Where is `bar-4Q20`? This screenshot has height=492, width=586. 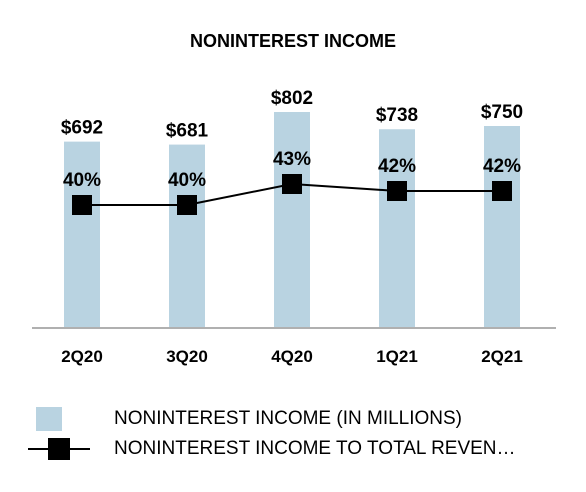
bar-4Q20 is located at coordinates (292, 220).